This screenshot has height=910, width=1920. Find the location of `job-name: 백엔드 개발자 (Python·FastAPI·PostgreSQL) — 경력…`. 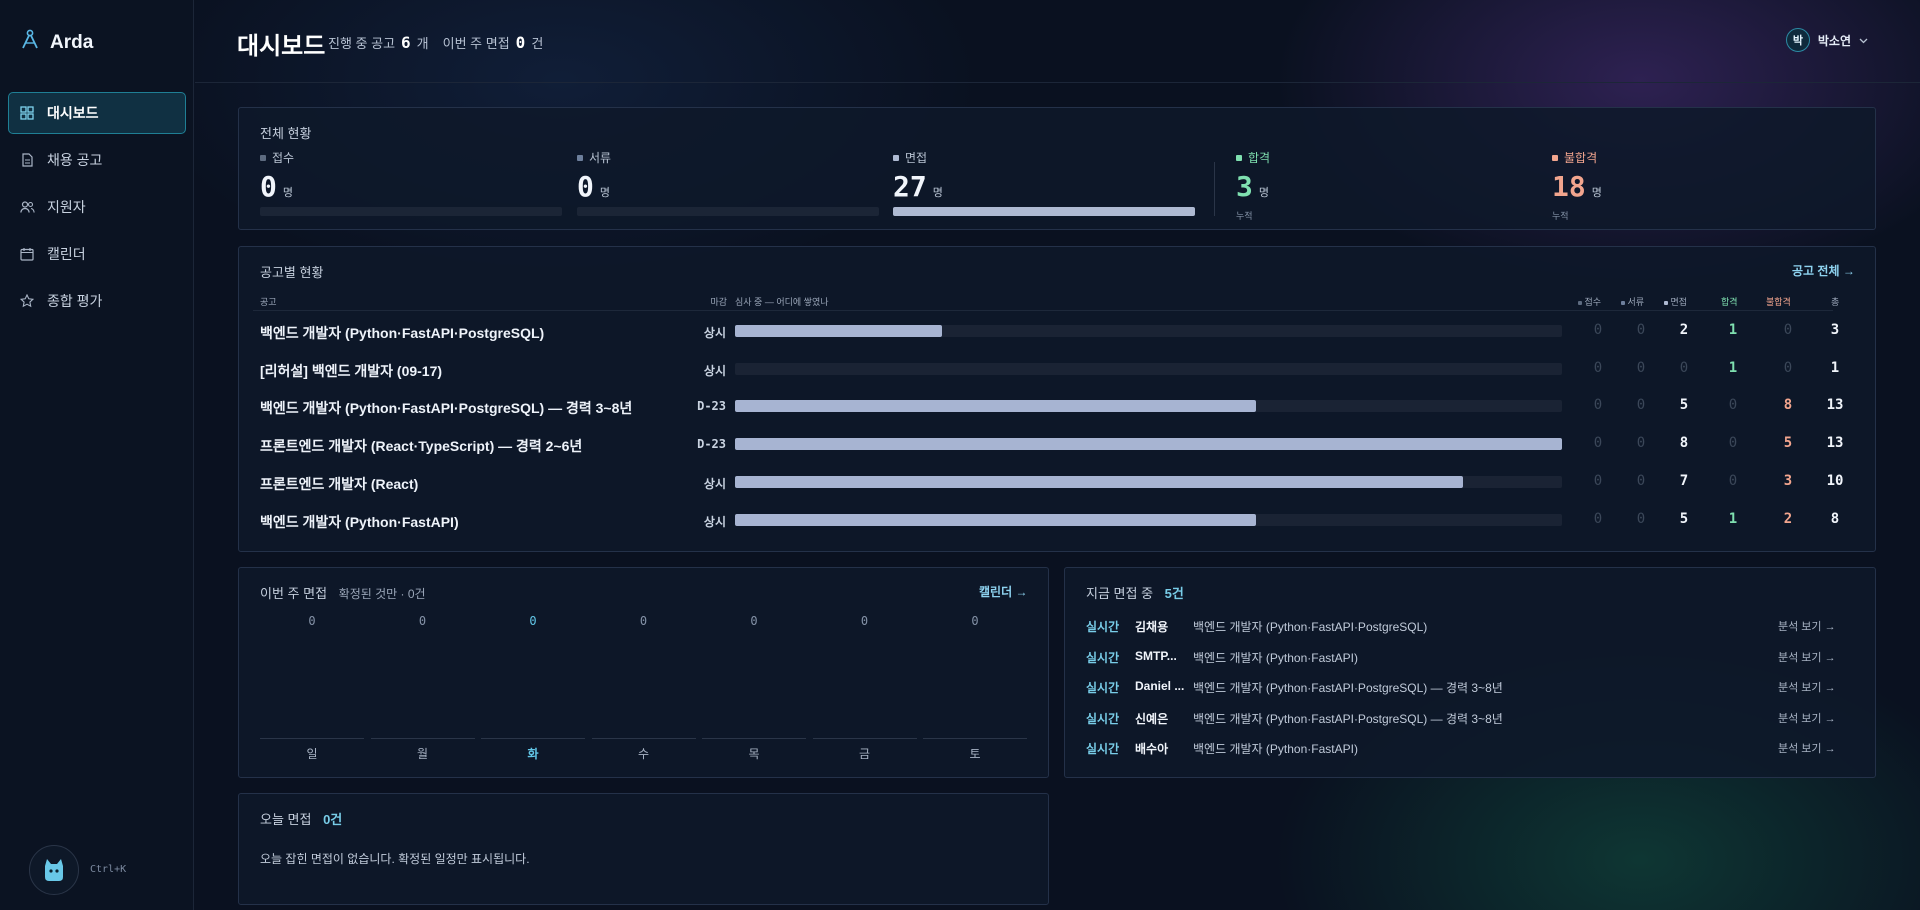

job-name: 백엔드 개발자 (Python·FastAPI·PostgreSQL) — 경력… is located at coordinates (446, 408).